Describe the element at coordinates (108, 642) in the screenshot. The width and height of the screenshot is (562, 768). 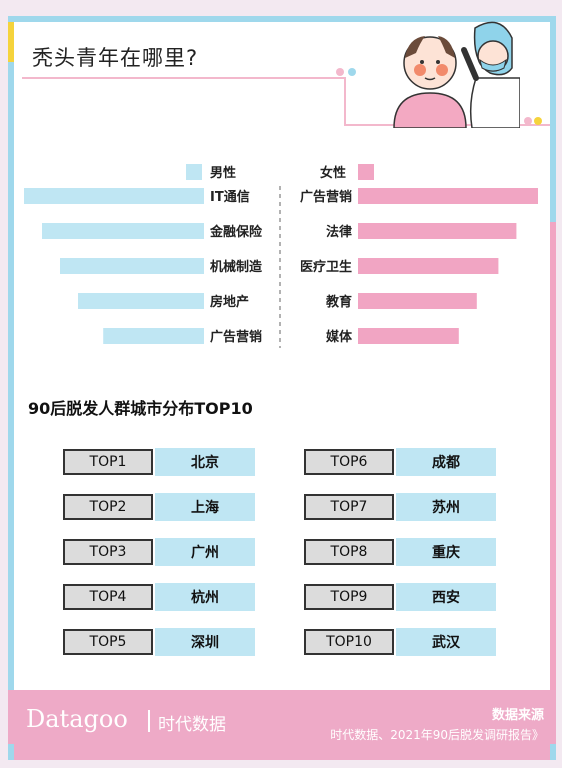
I see `rank-label-5: TOP5` at that location.